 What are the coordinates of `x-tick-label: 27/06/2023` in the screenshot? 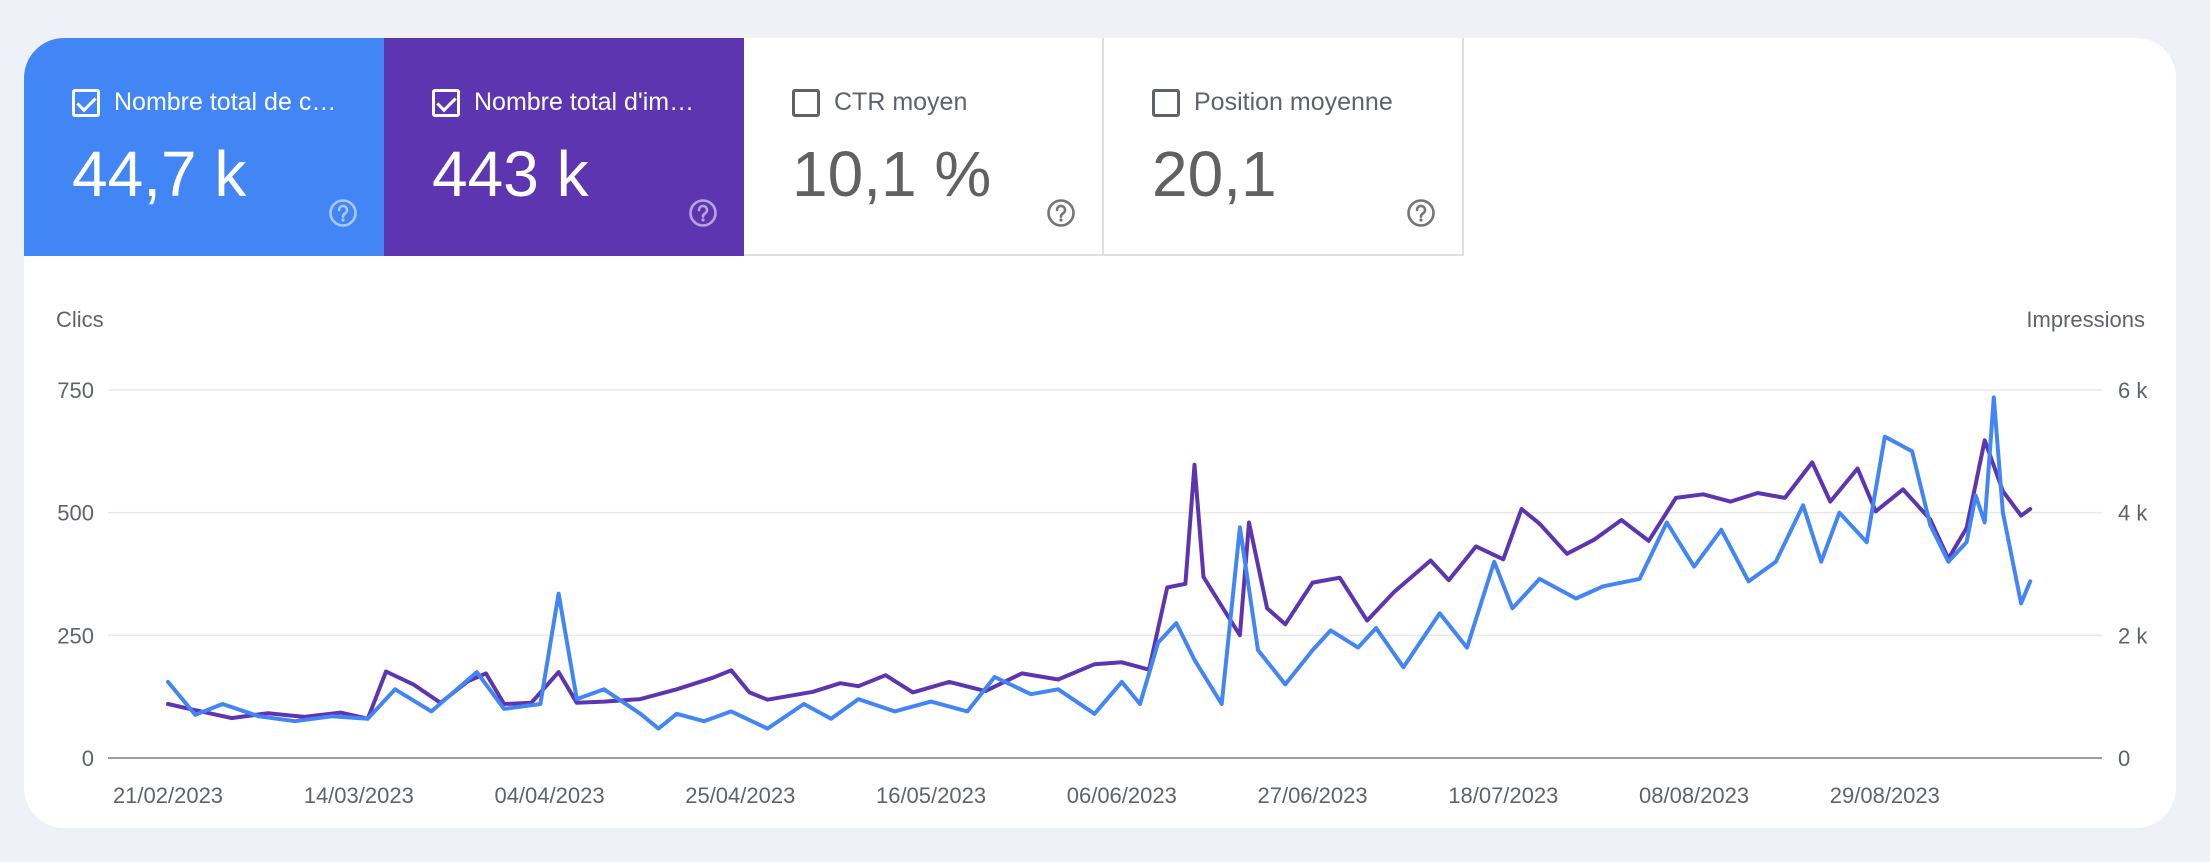 It's located at (1312, 795).